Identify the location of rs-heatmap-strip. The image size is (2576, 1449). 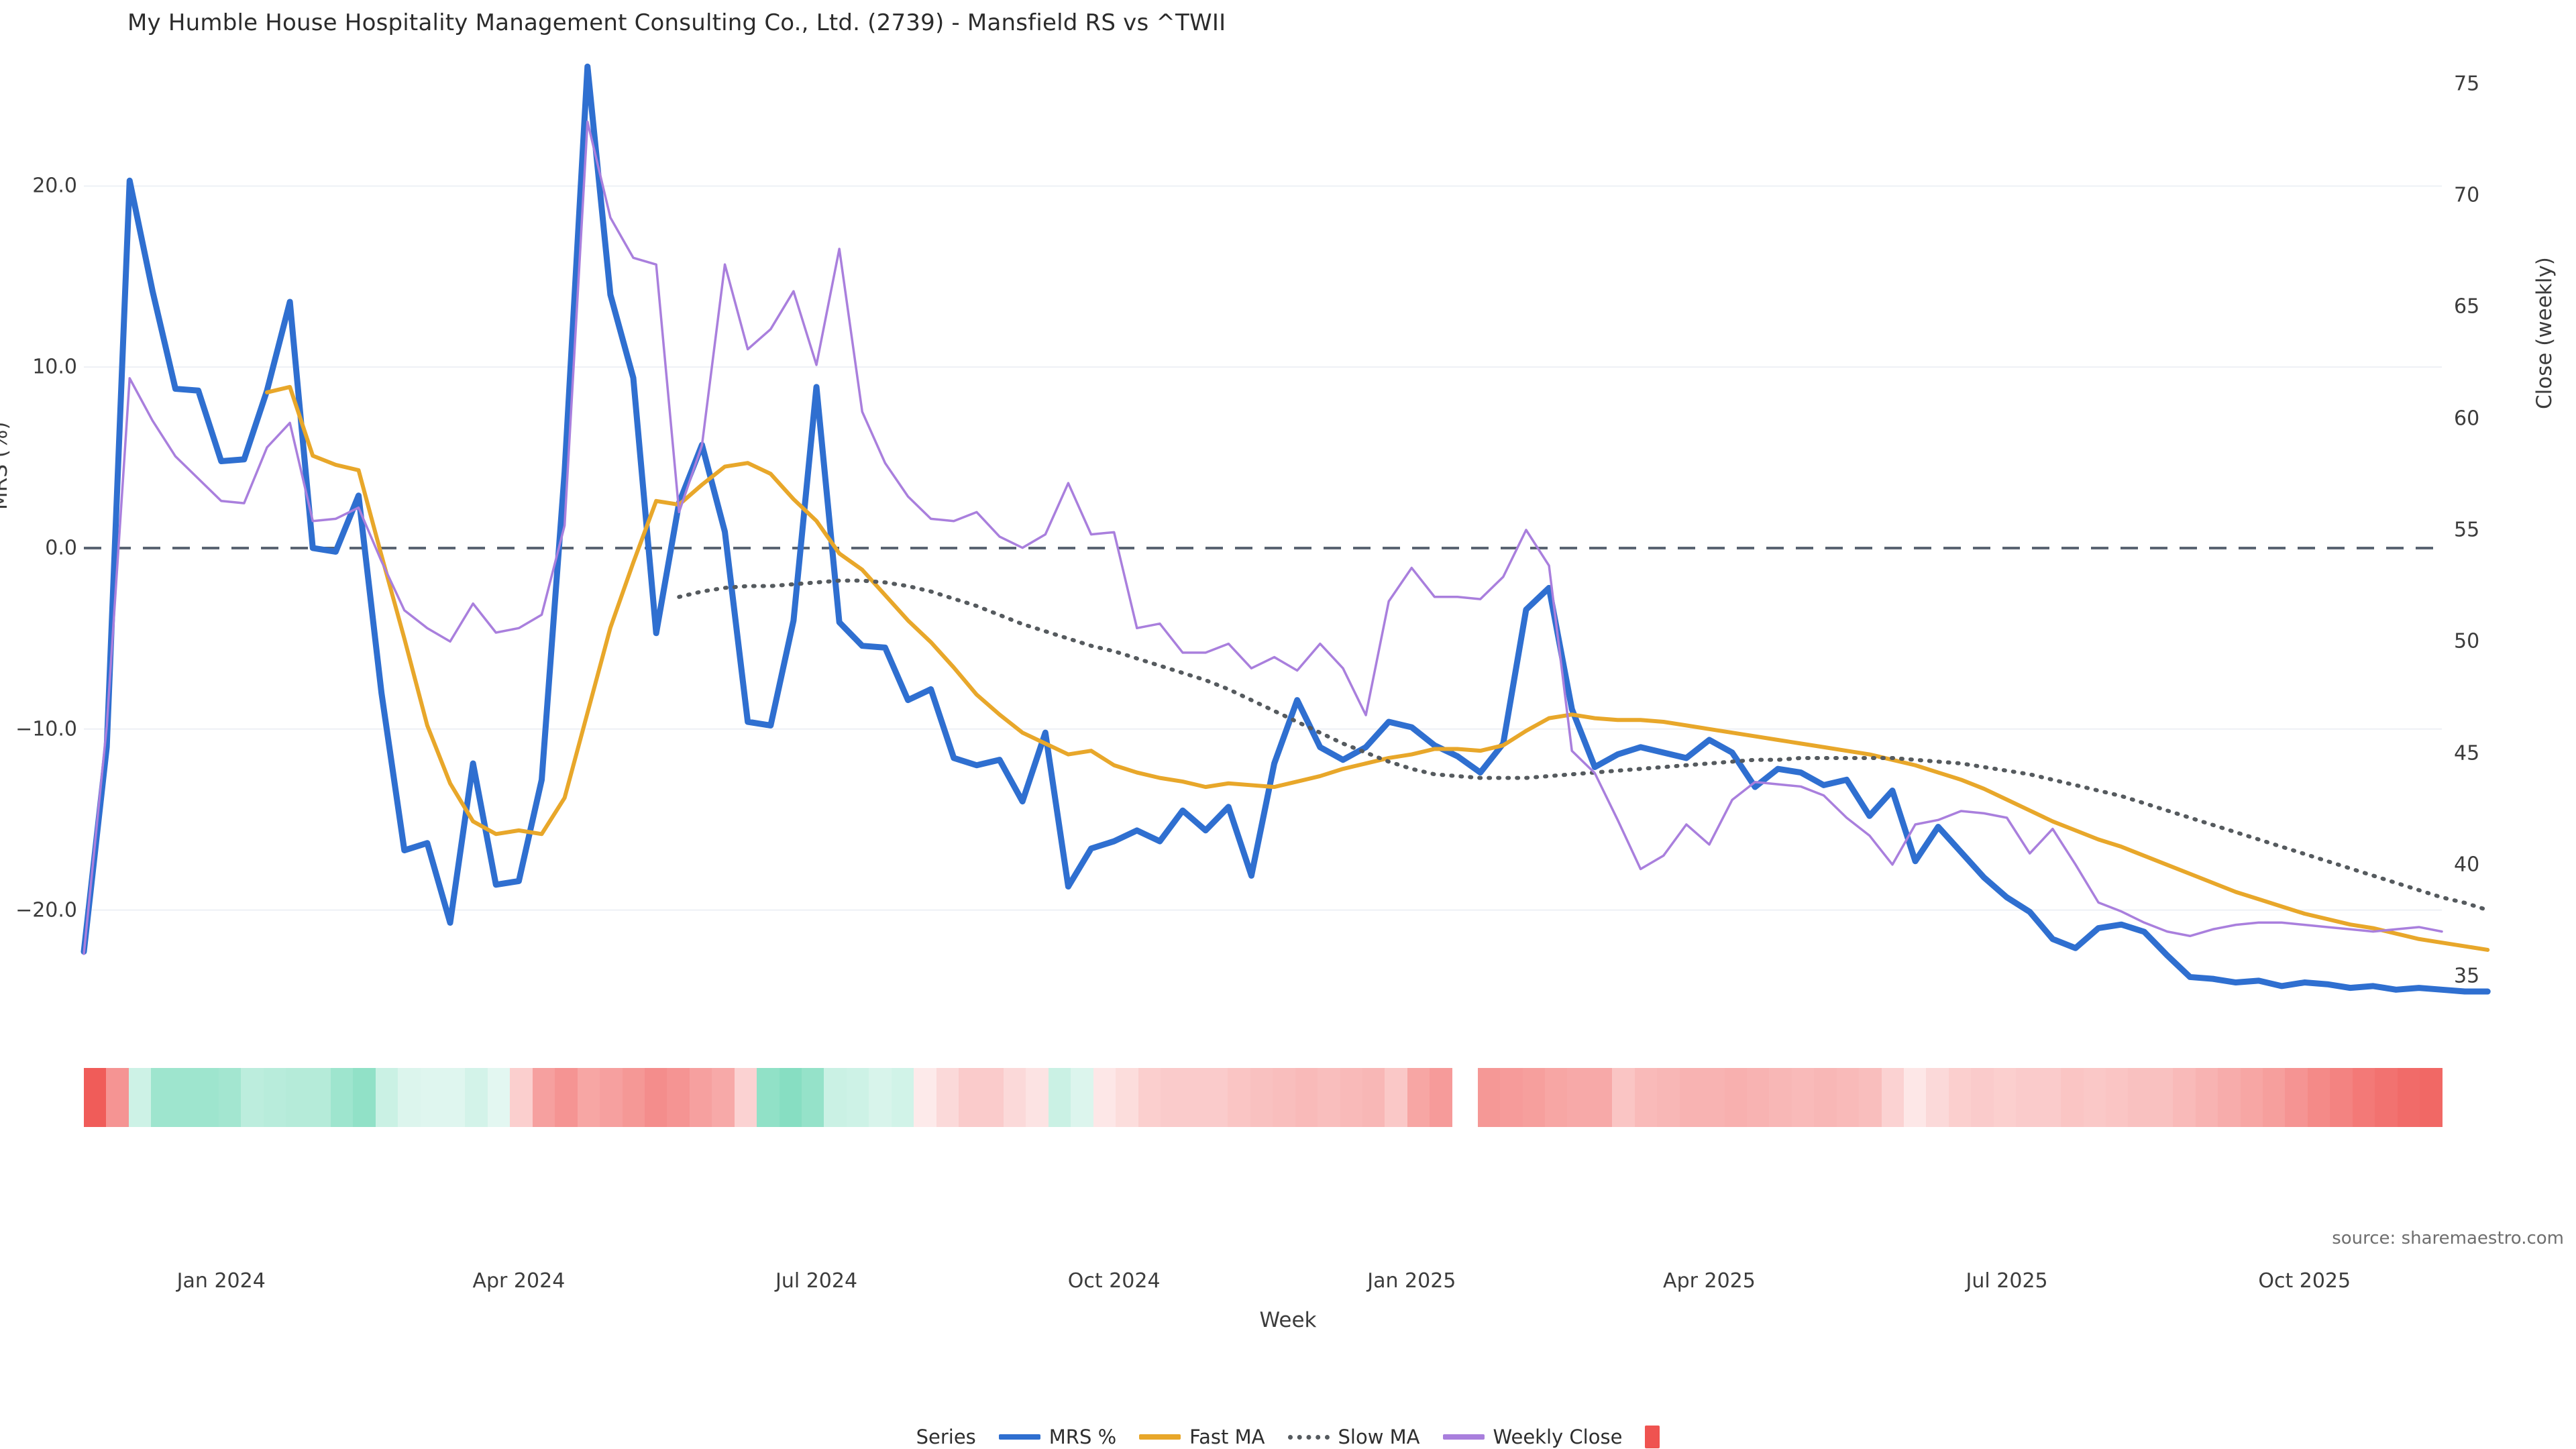
(1263, 1097).